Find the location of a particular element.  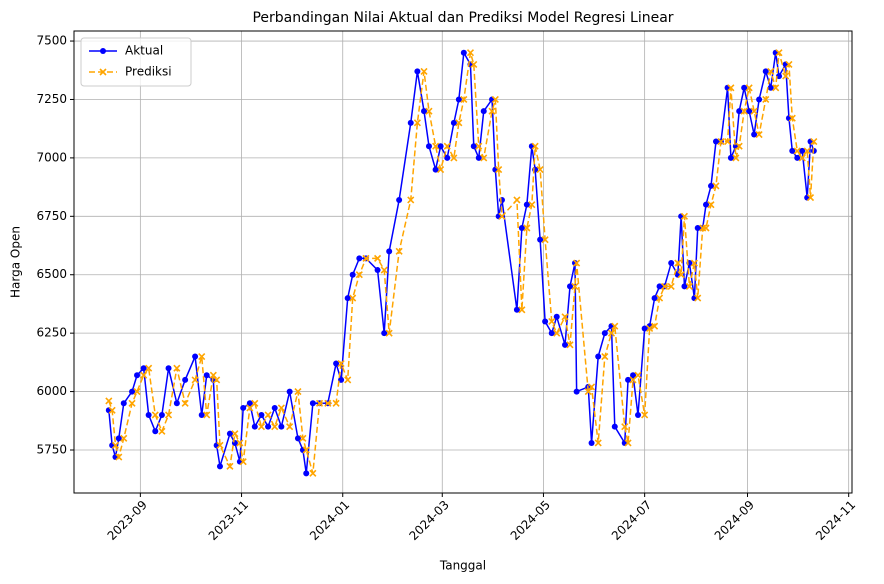

legend: Aktual Prediksi is located at coordinates (136, 62).